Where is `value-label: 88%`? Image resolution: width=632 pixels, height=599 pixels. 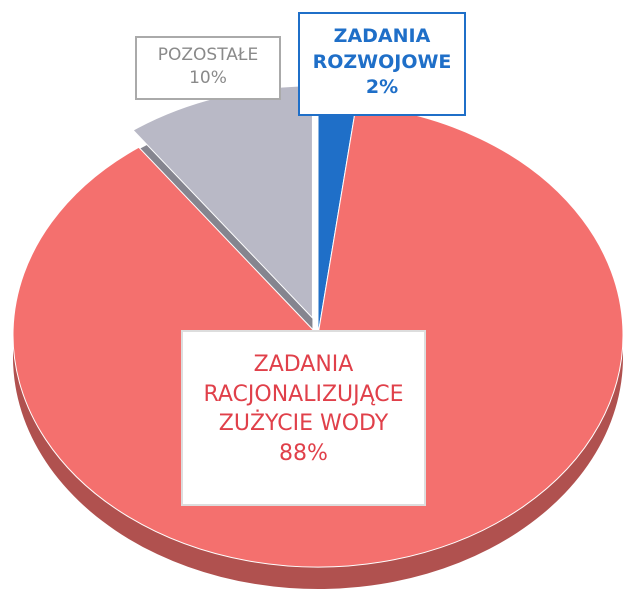 value-label: 88% is located at coordinates (303, 454).